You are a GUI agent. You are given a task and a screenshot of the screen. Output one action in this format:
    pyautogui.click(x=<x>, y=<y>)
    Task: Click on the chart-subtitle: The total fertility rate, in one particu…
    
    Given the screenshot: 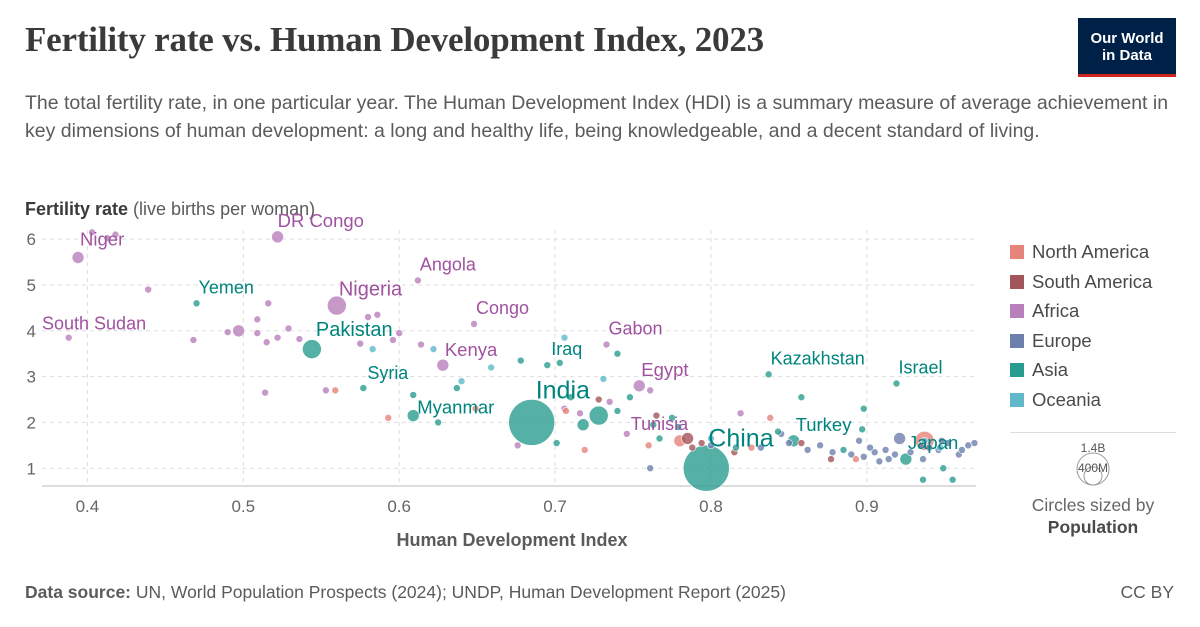 What is the action you would take?
    pyautogui.click(x=597, y=117)
    